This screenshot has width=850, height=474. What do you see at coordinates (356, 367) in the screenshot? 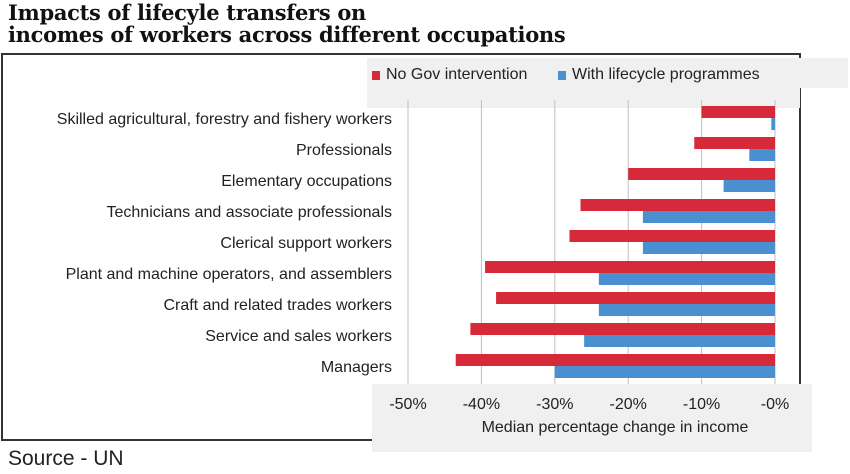
I see `category-label: Managers` at bounding box center [356, 367].